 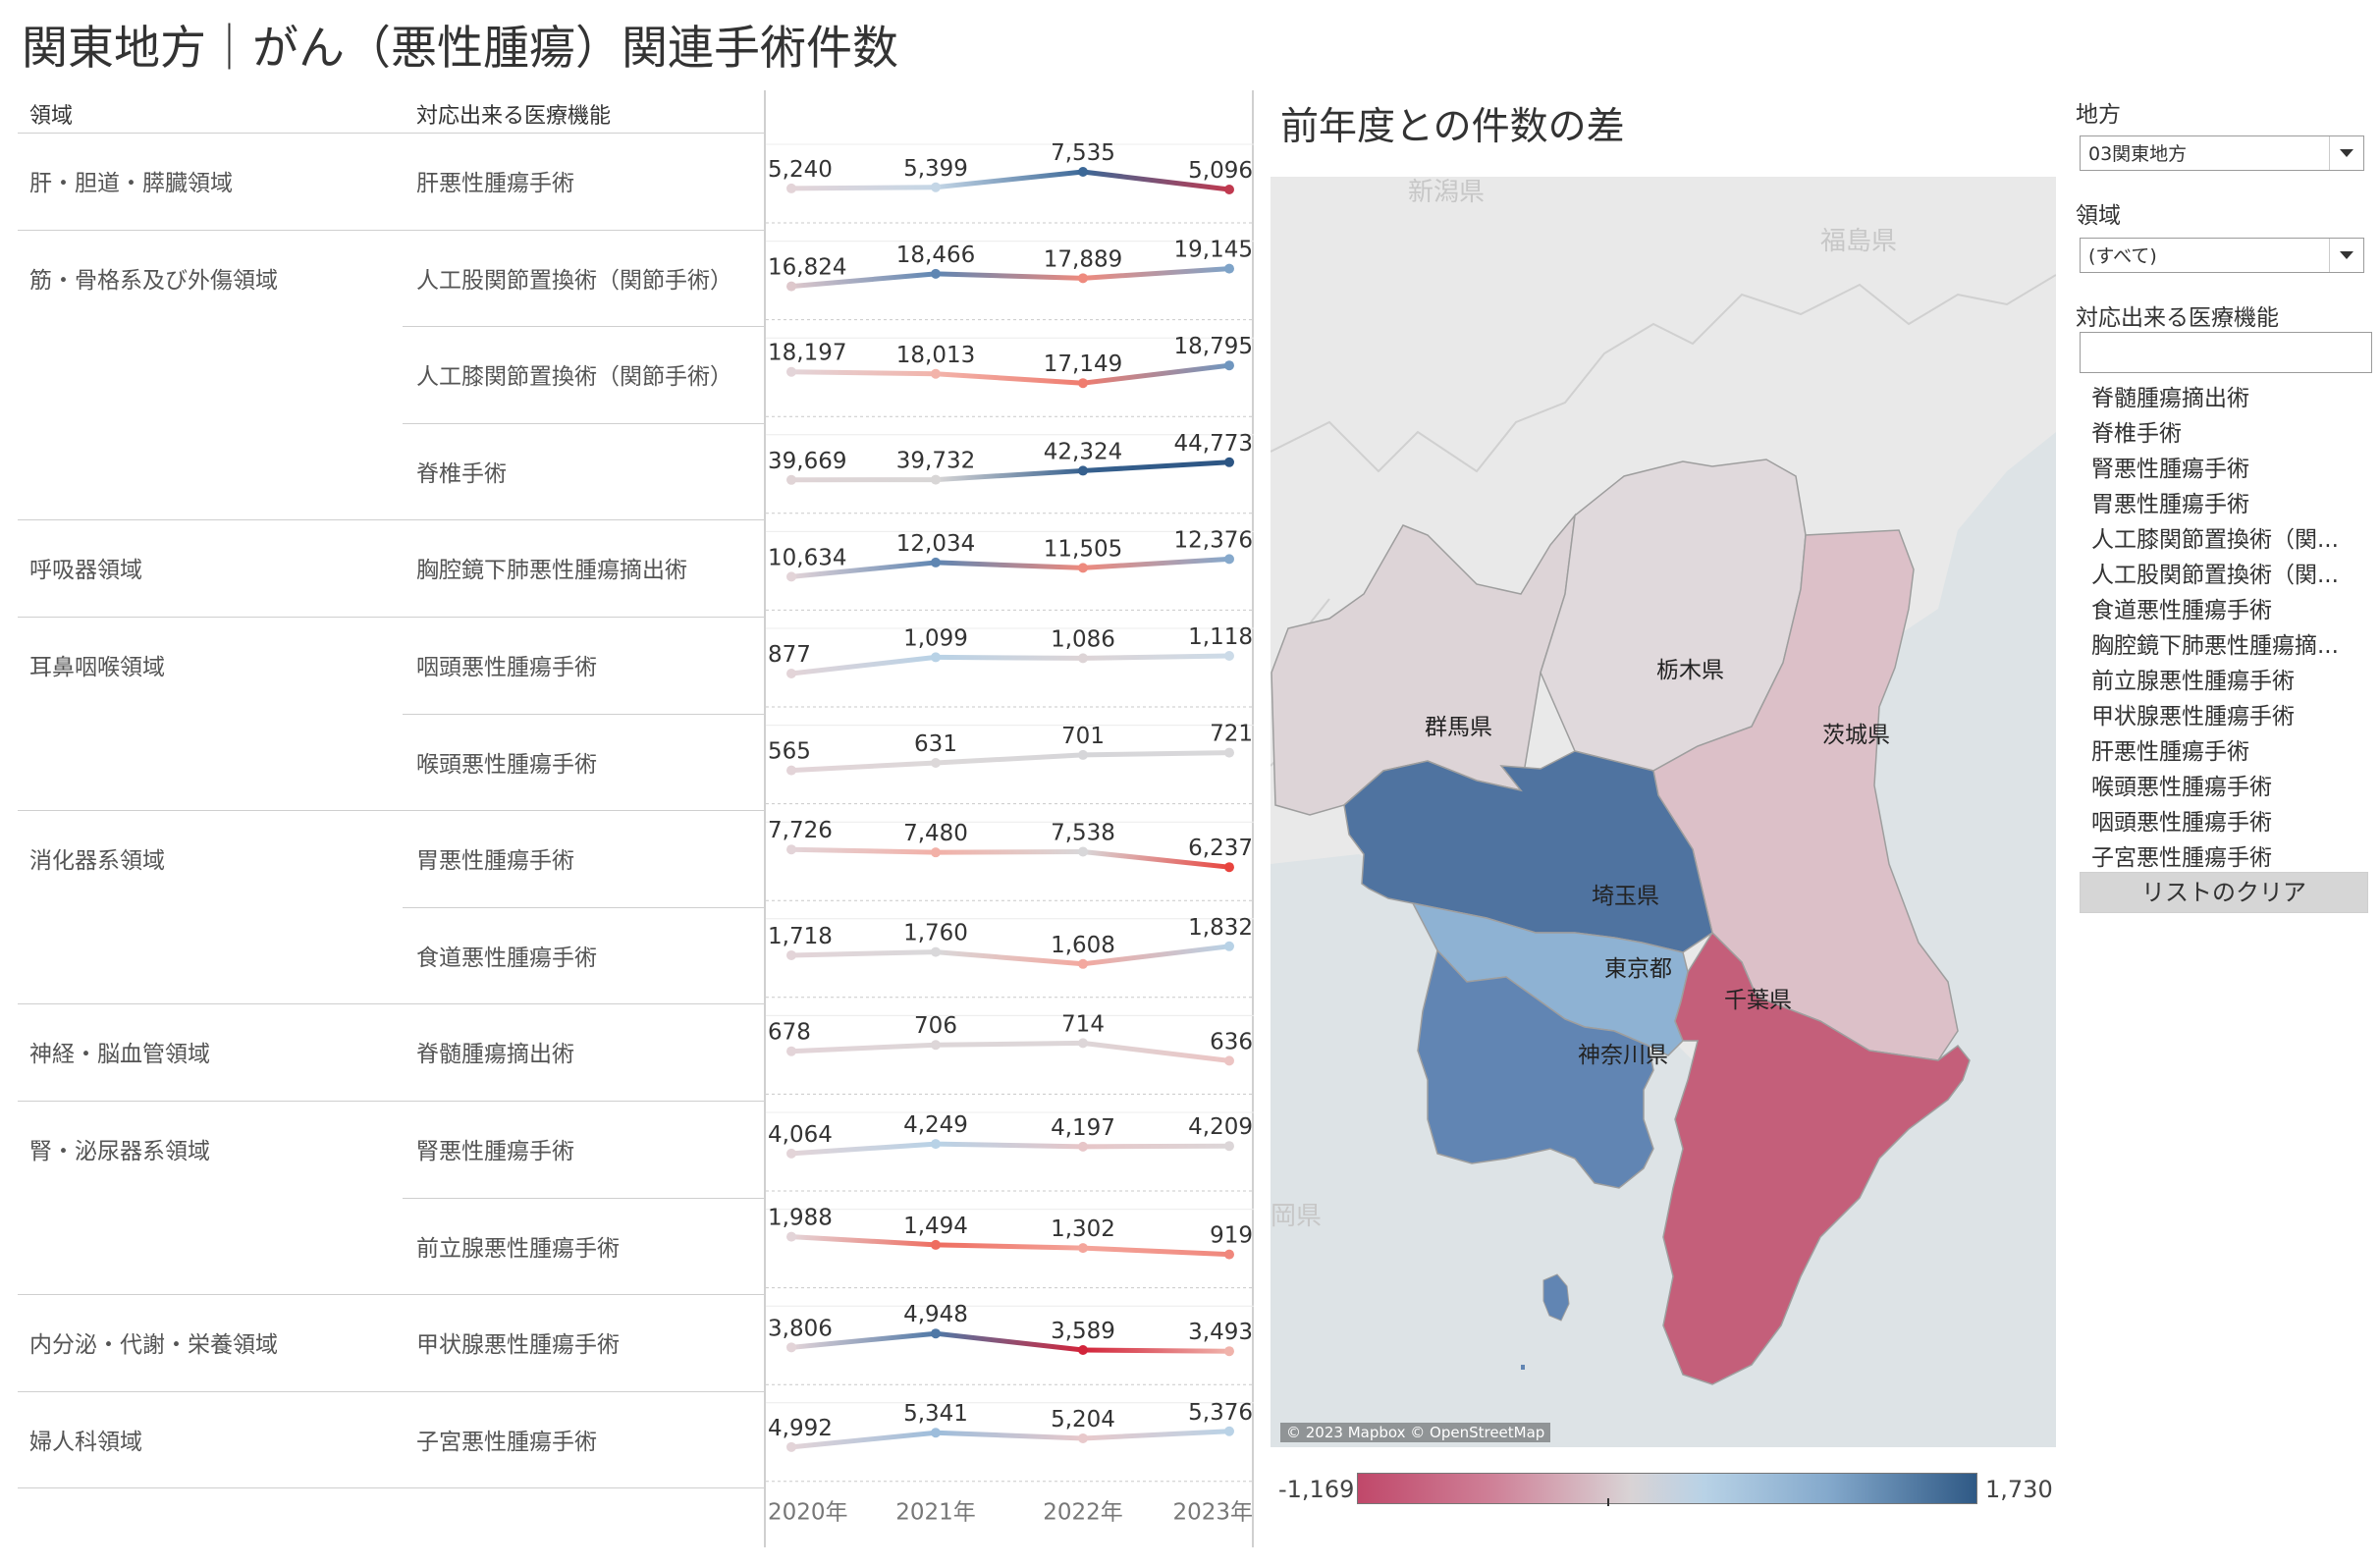 I want to click on data-label: 7,538, so click(x=1083, y=832).